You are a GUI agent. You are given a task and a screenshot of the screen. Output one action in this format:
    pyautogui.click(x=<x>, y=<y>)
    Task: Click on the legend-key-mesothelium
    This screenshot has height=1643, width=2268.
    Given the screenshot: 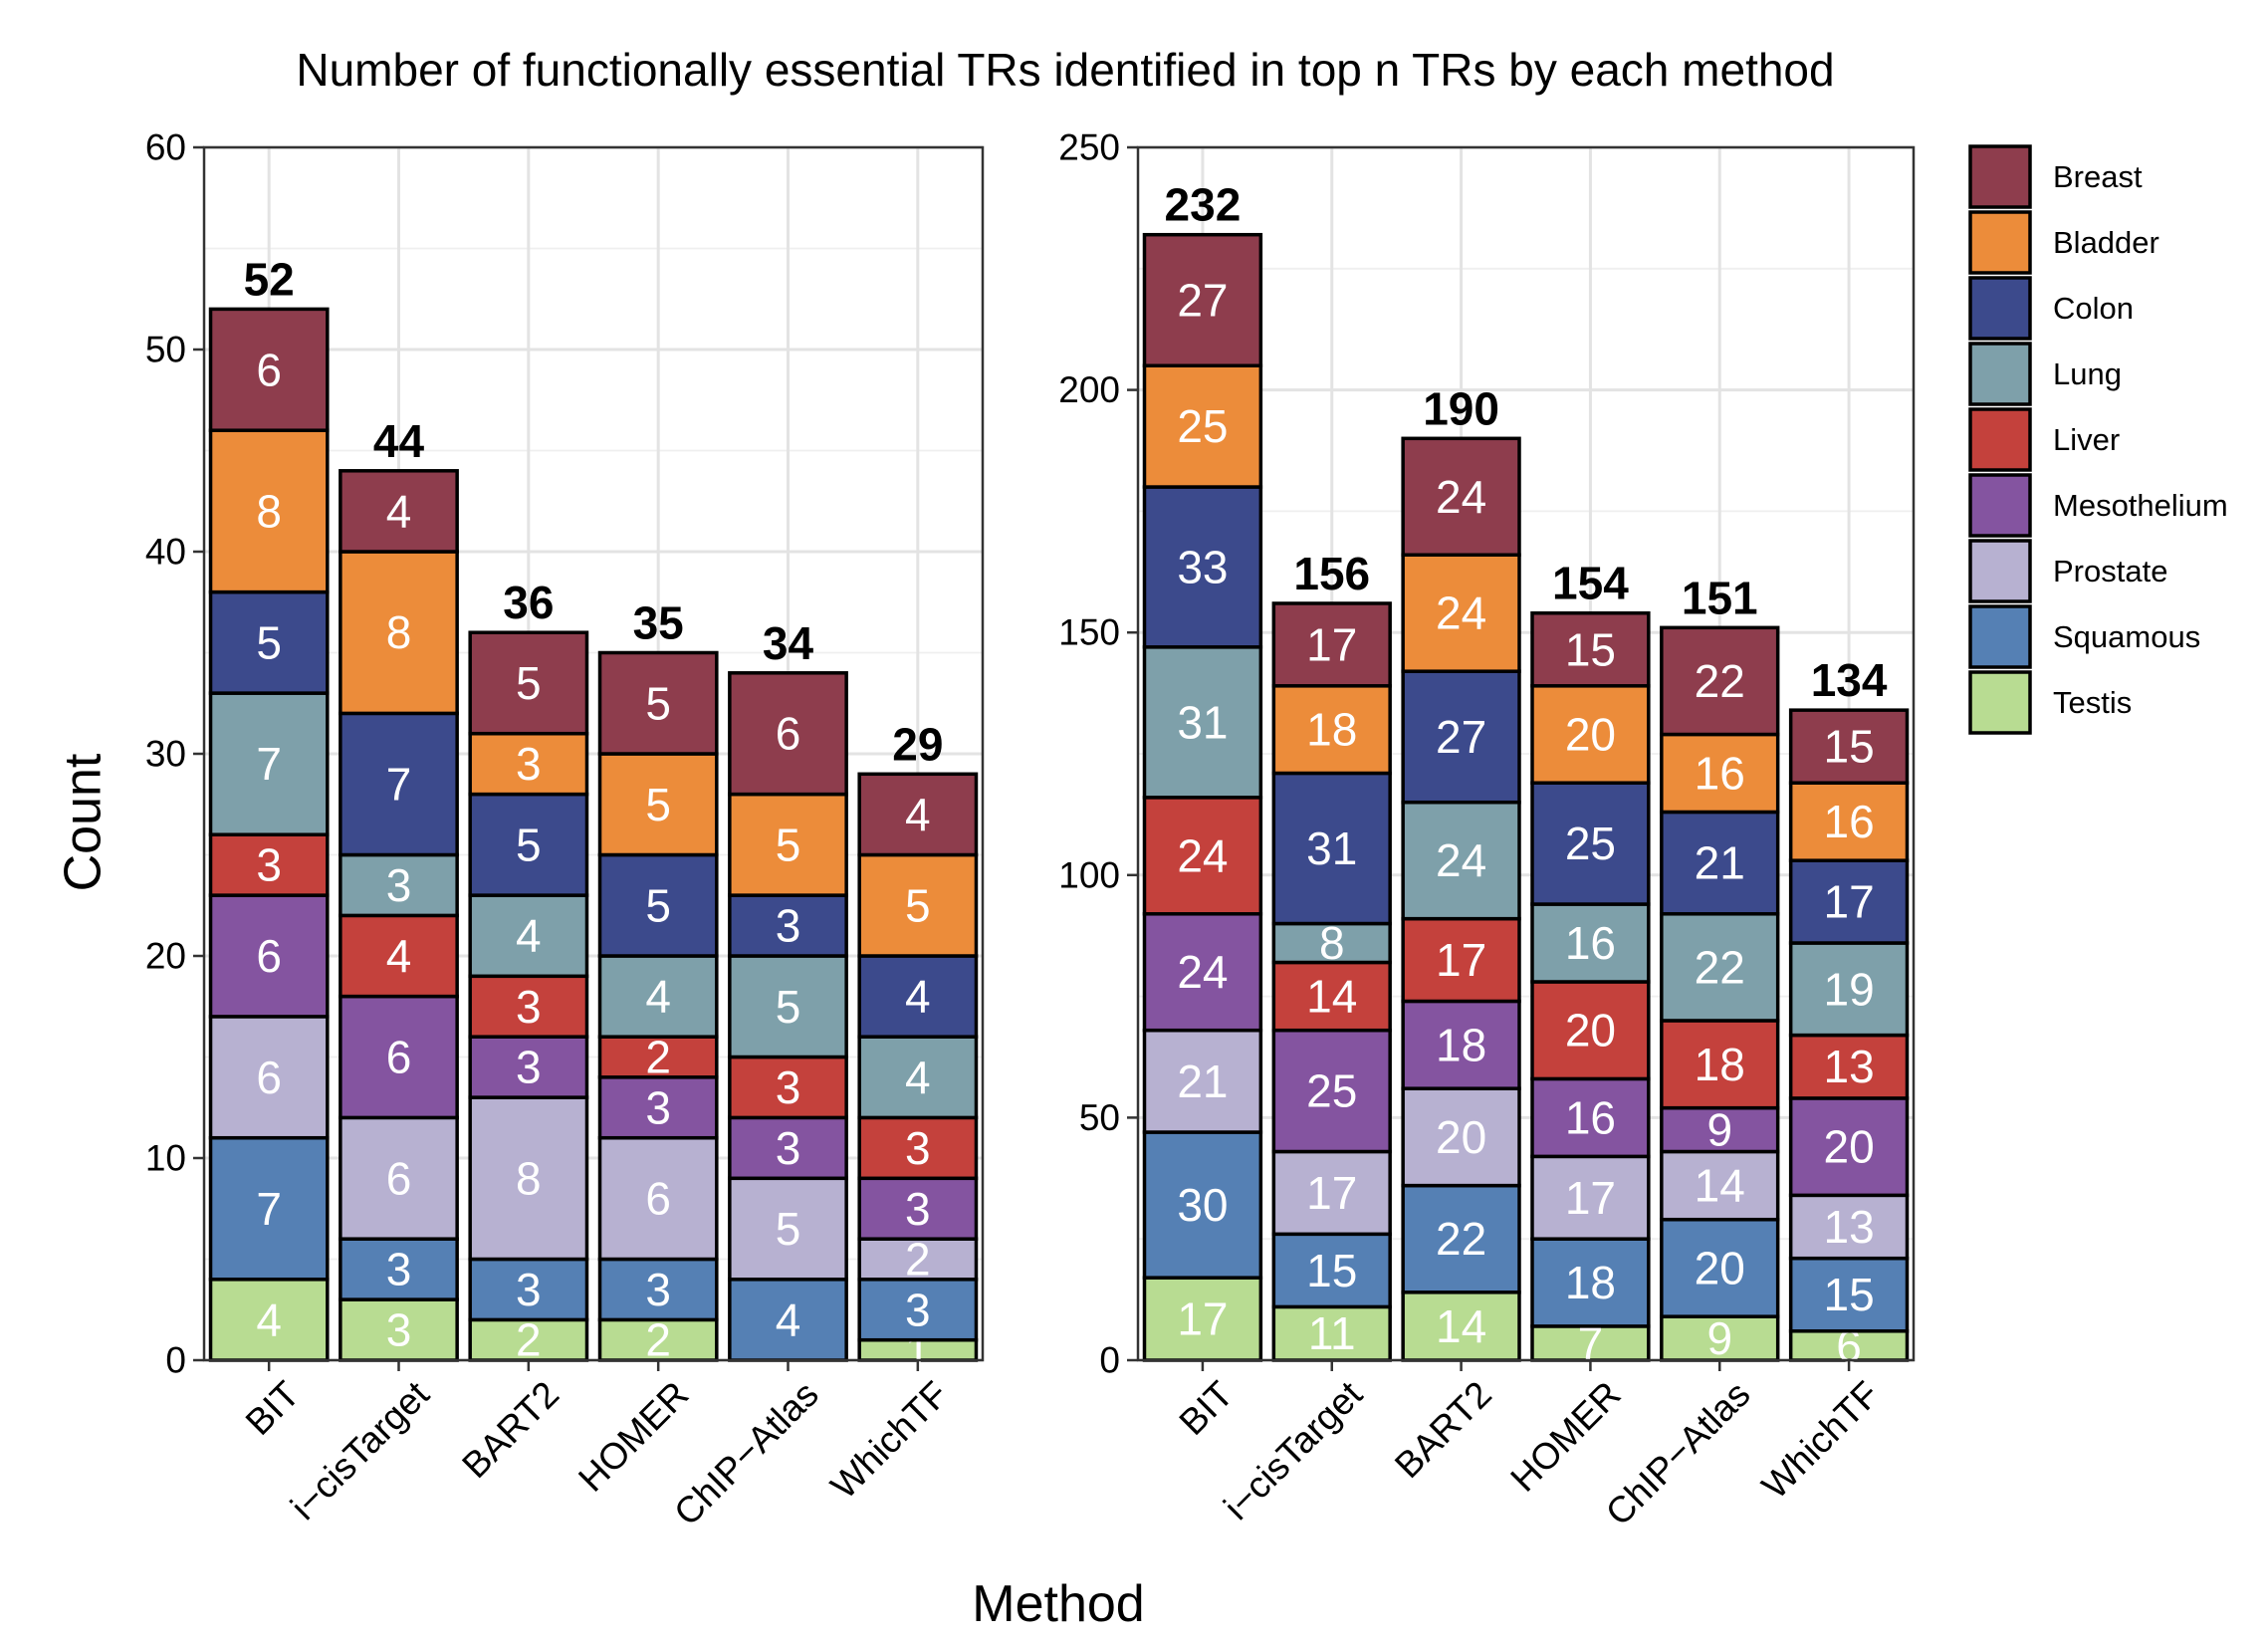 What is the action you would take?
    pyautogui.click(x=2000, y=505)
    